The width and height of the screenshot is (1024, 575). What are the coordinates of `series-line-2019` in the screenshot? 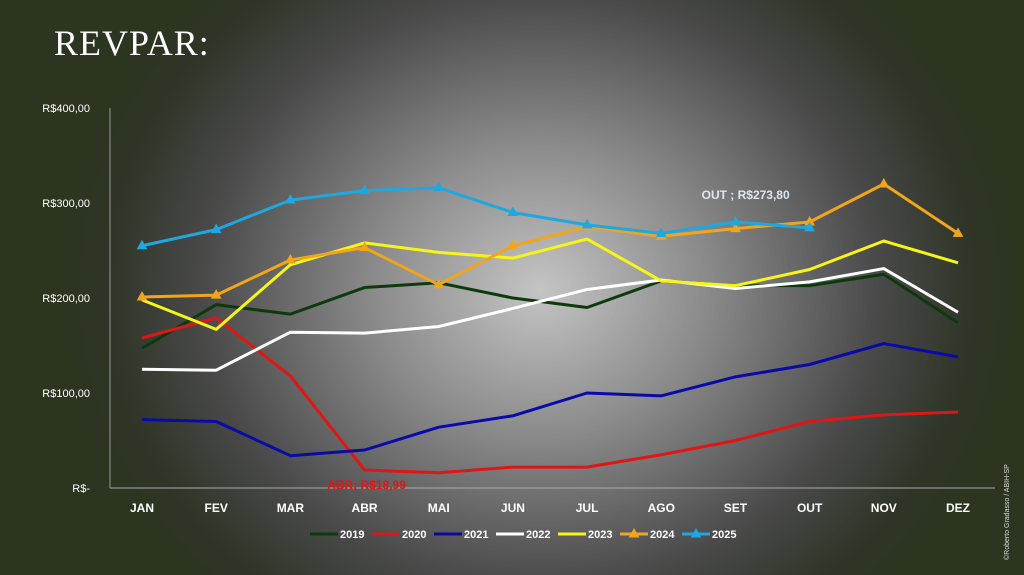 It's located at (550, 311).